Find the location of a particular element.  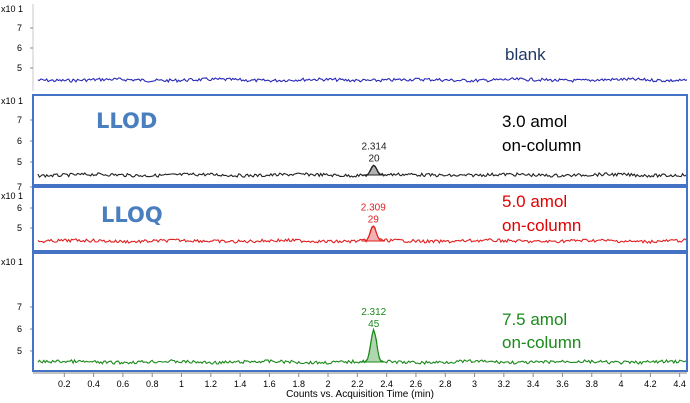

sample-label-high: 7.5 amol is located at coordinates (534, 319).